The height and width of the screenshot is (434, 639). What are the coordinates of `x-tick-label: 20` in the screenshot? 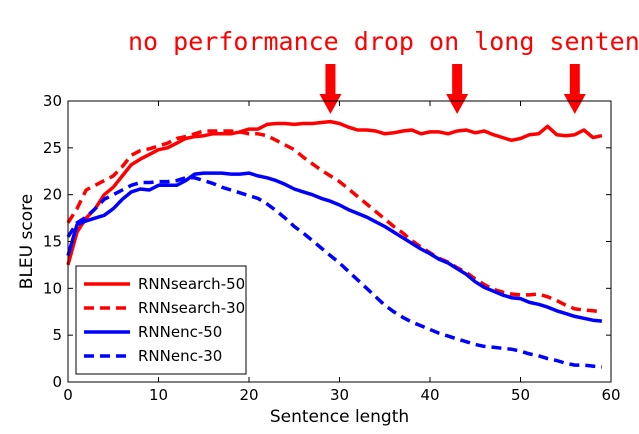 It's located at (248, 395).